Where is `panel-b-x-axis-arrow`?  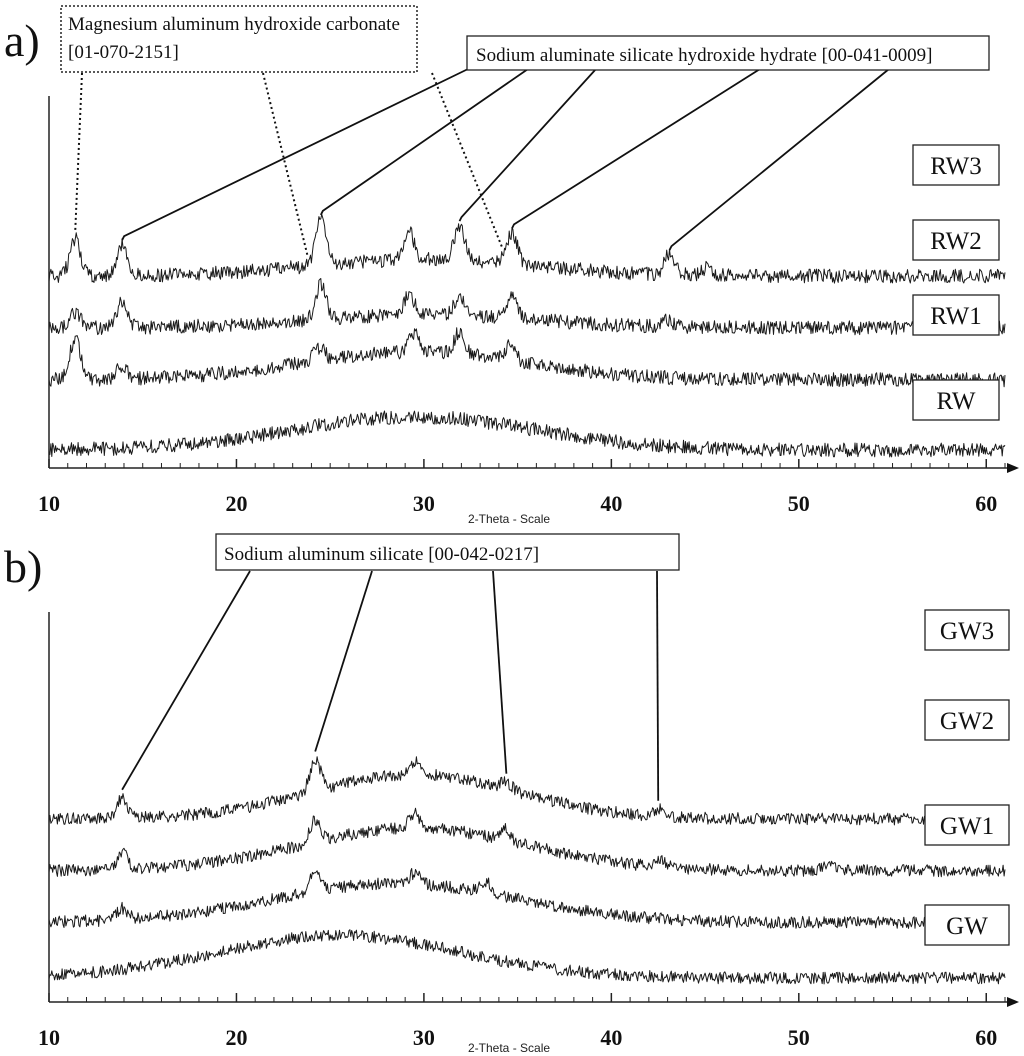
panel-b-x-axis-arrow is located at coordinates (1013, 1002).